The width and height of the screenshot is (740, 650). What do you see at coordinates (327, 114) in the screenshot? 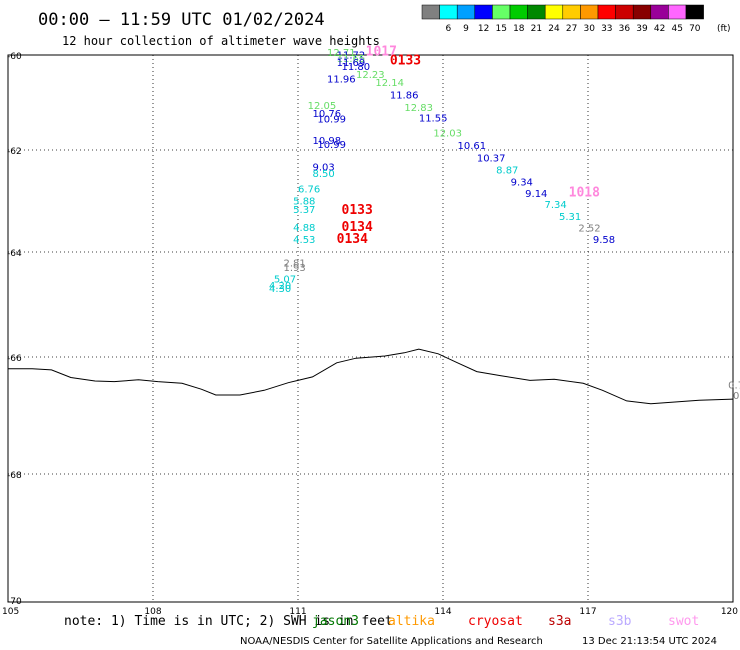
I see `wave-height-label: 10.76` at bounding box center [327, 114].